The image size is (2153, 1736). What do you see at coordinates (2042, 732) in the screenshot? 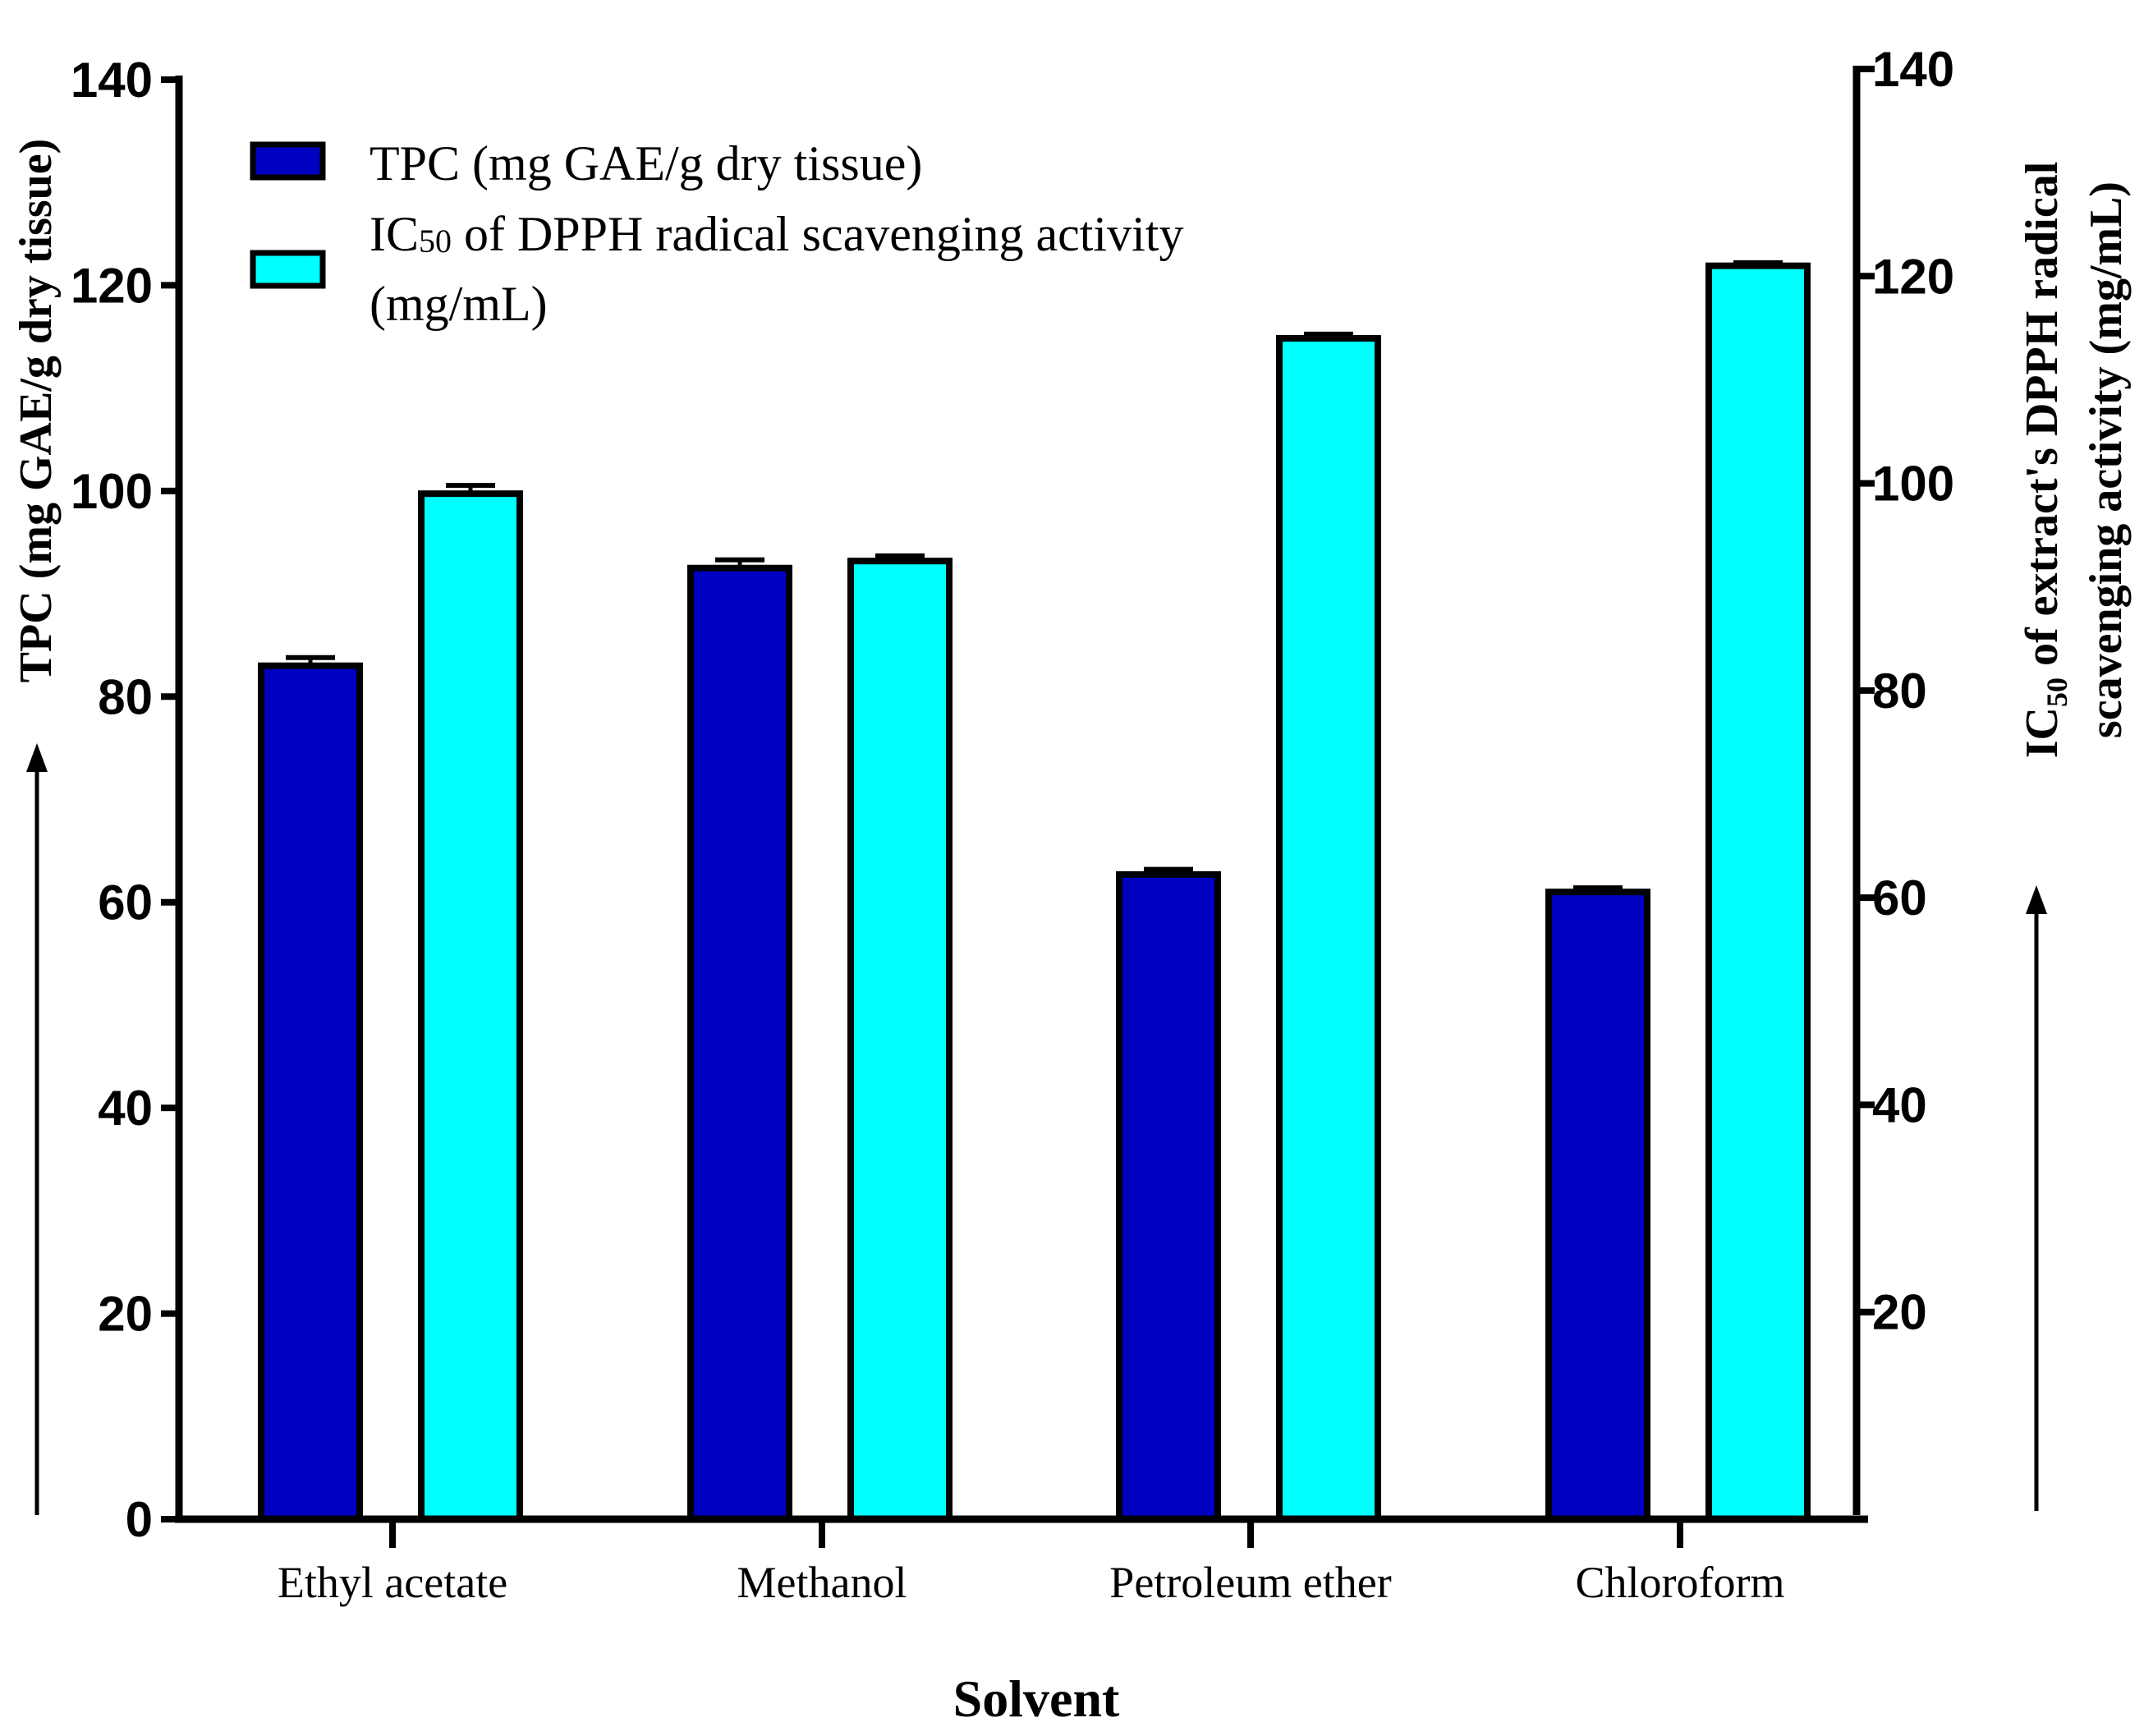
I see `right-axis-title-ic: IC` at bounding box center [2042, 732].